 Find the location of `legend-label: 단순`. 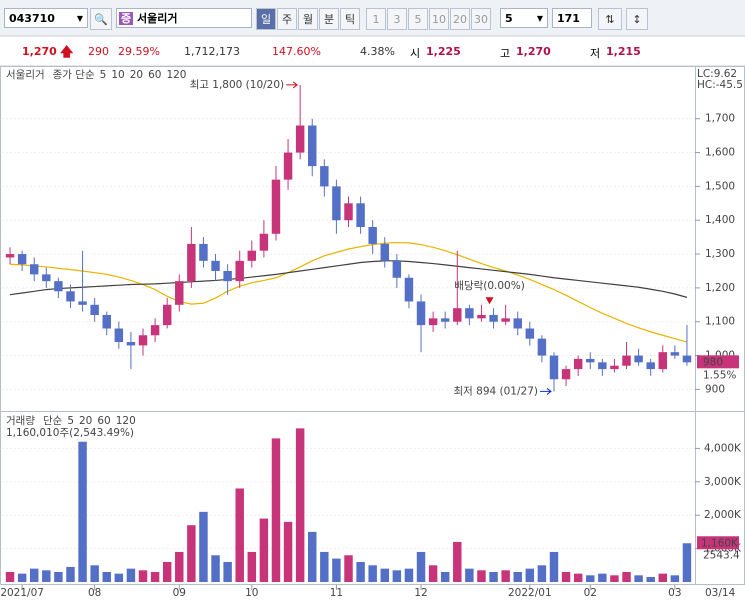

legend-label: 단순 is located at coordinates (53, 421).